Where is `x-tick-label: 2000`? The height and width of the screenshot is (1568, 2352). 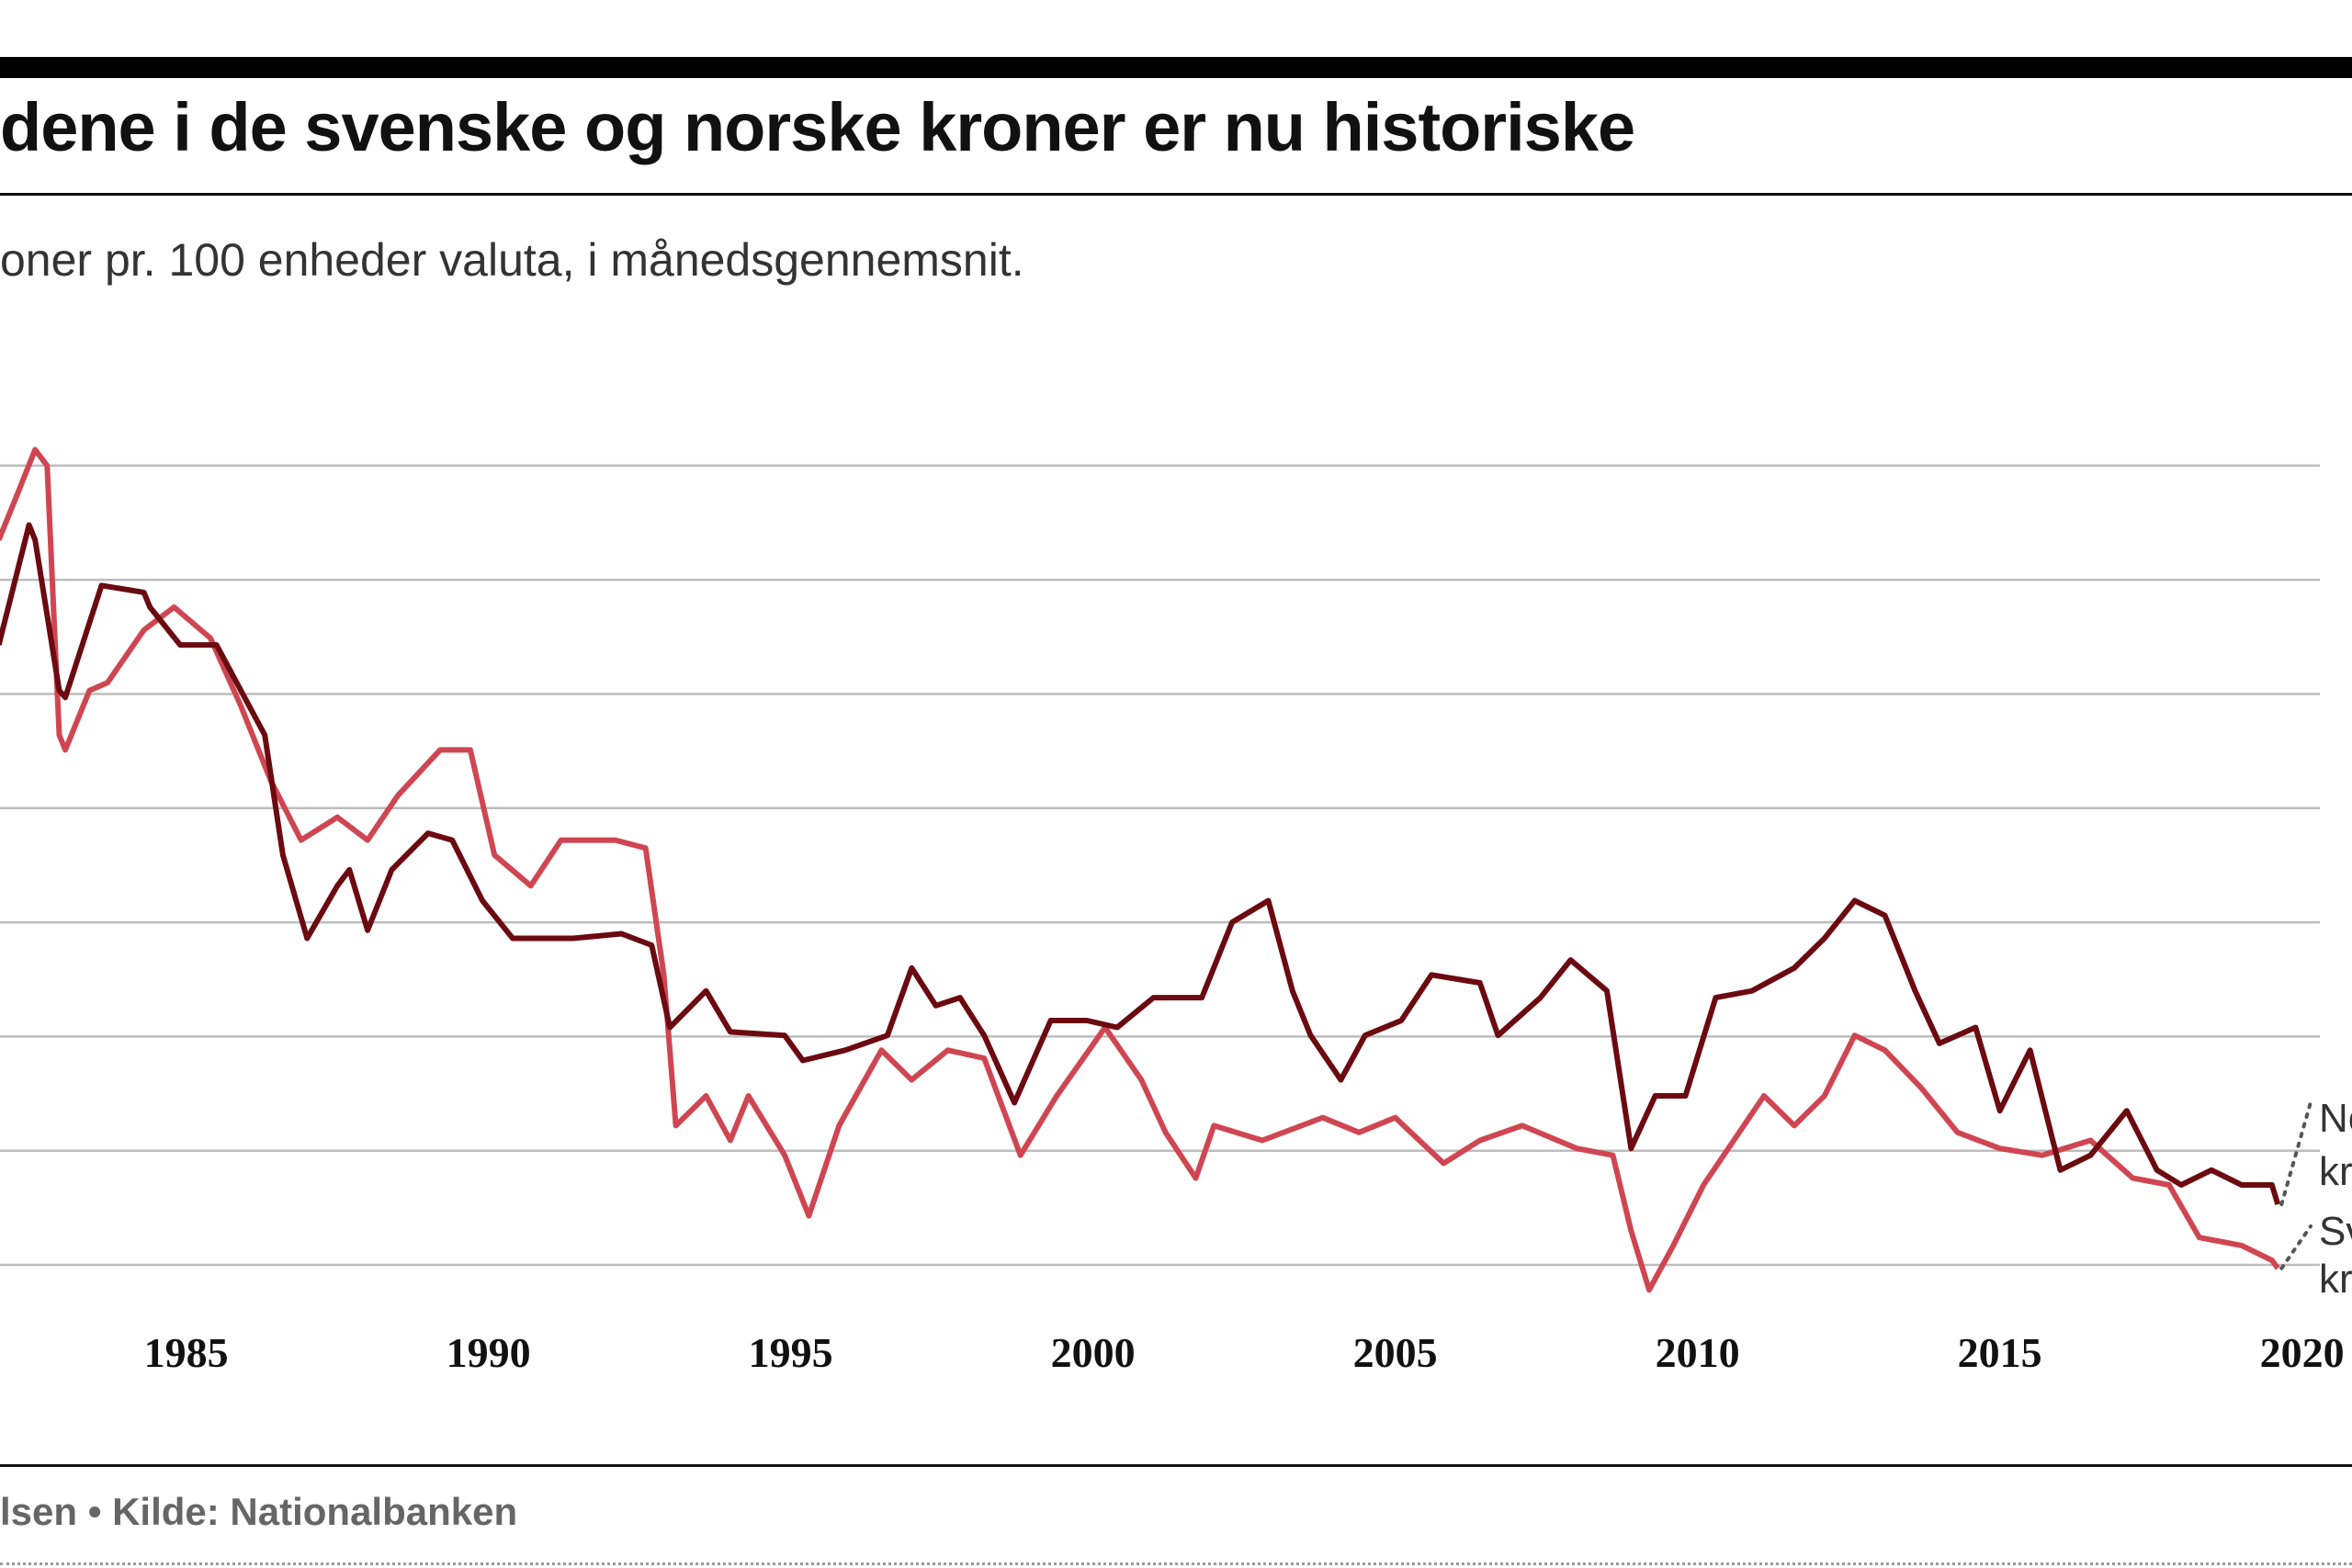
x-tick-label: 2000 is located at coordinates (1093, 1353).